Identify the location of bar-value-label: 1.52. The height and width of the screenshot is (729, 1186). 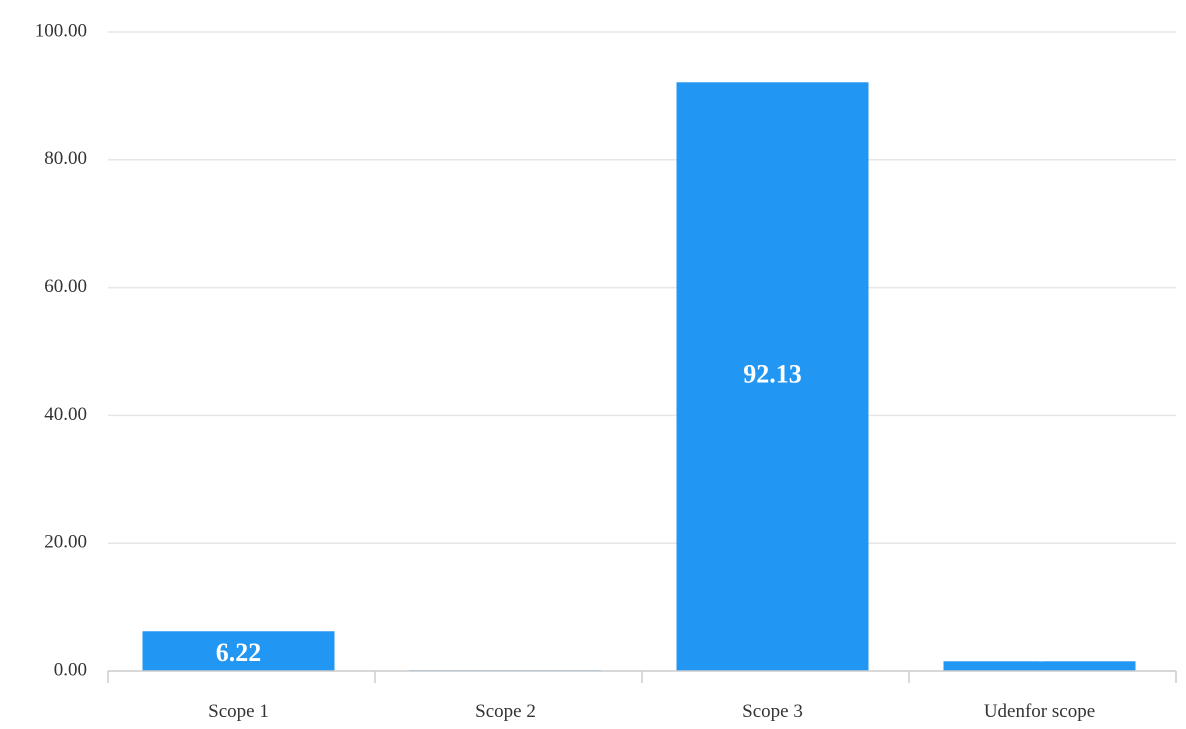
(1040, 652).